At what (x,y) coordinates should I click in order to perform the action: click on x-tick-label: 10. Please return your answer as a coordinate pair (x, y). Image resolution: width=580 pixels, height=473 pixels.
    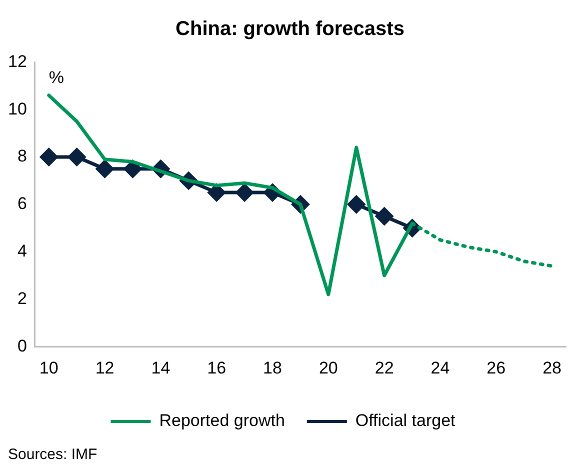
    Looking at the image, I should click on (48, 368).